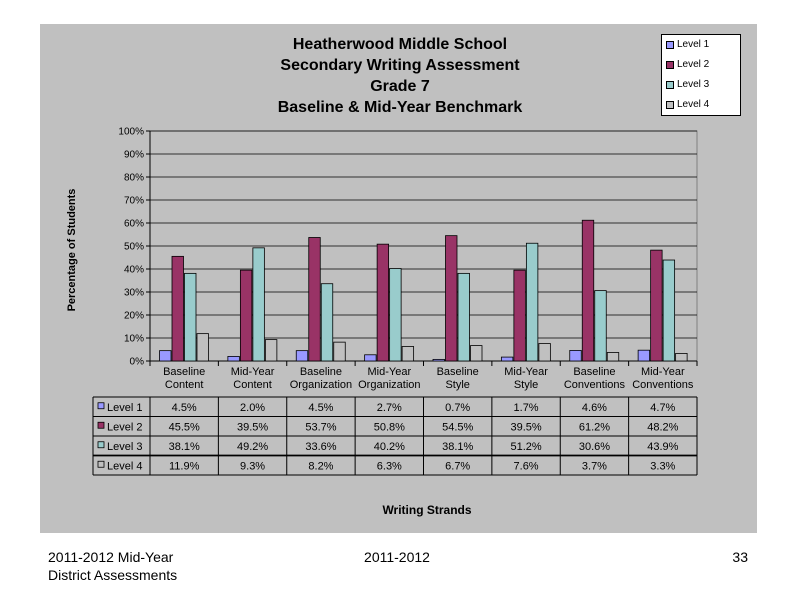 This screenshot has height=600, width=800. Describe the element at coordinates (134, 270) in the screenshot. I see `y-tick-label: 40%` at that location.